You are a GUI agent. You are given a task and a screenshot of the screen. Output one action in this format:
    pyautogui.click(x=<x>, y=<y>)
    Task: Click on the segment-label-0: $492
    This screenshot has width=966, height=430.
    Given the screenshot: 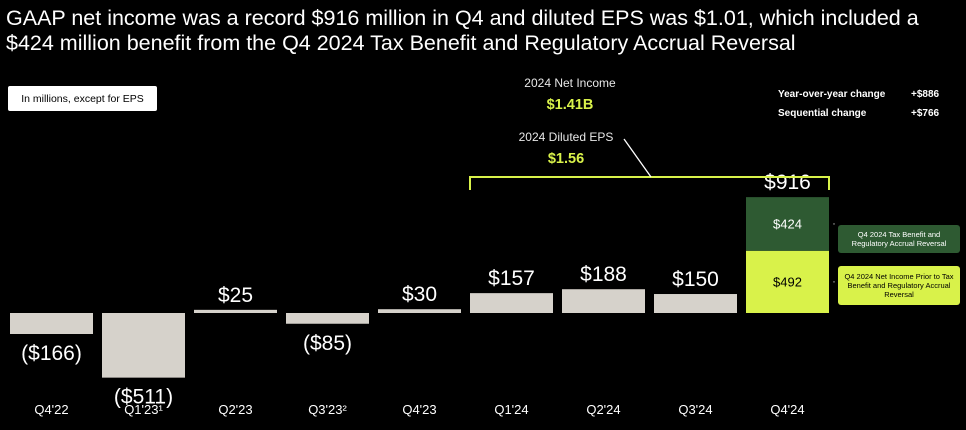 What is the action you would take?
    pyautogui.click(x=787, y=281)
    